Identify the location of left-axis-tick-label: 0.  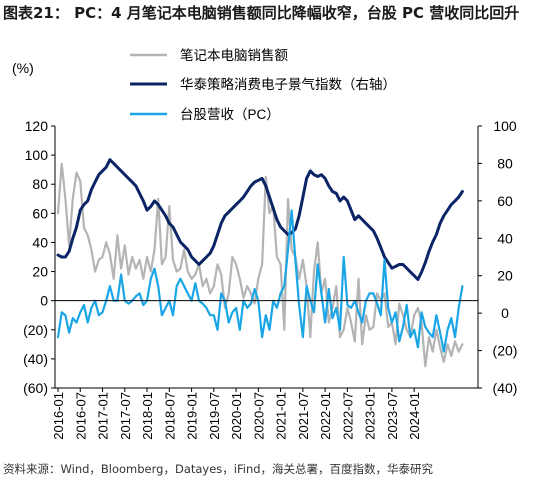
(44, 301).